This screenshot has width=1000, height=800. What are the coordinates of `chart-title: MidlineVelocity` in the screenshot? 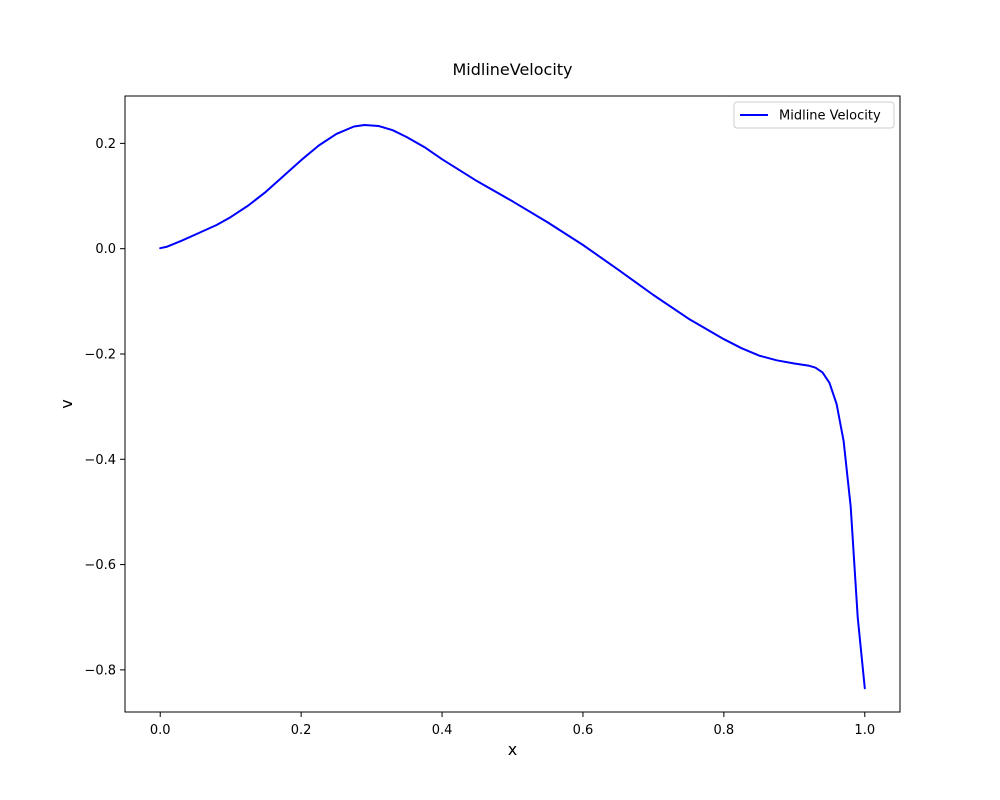 It's located at (512, 69).